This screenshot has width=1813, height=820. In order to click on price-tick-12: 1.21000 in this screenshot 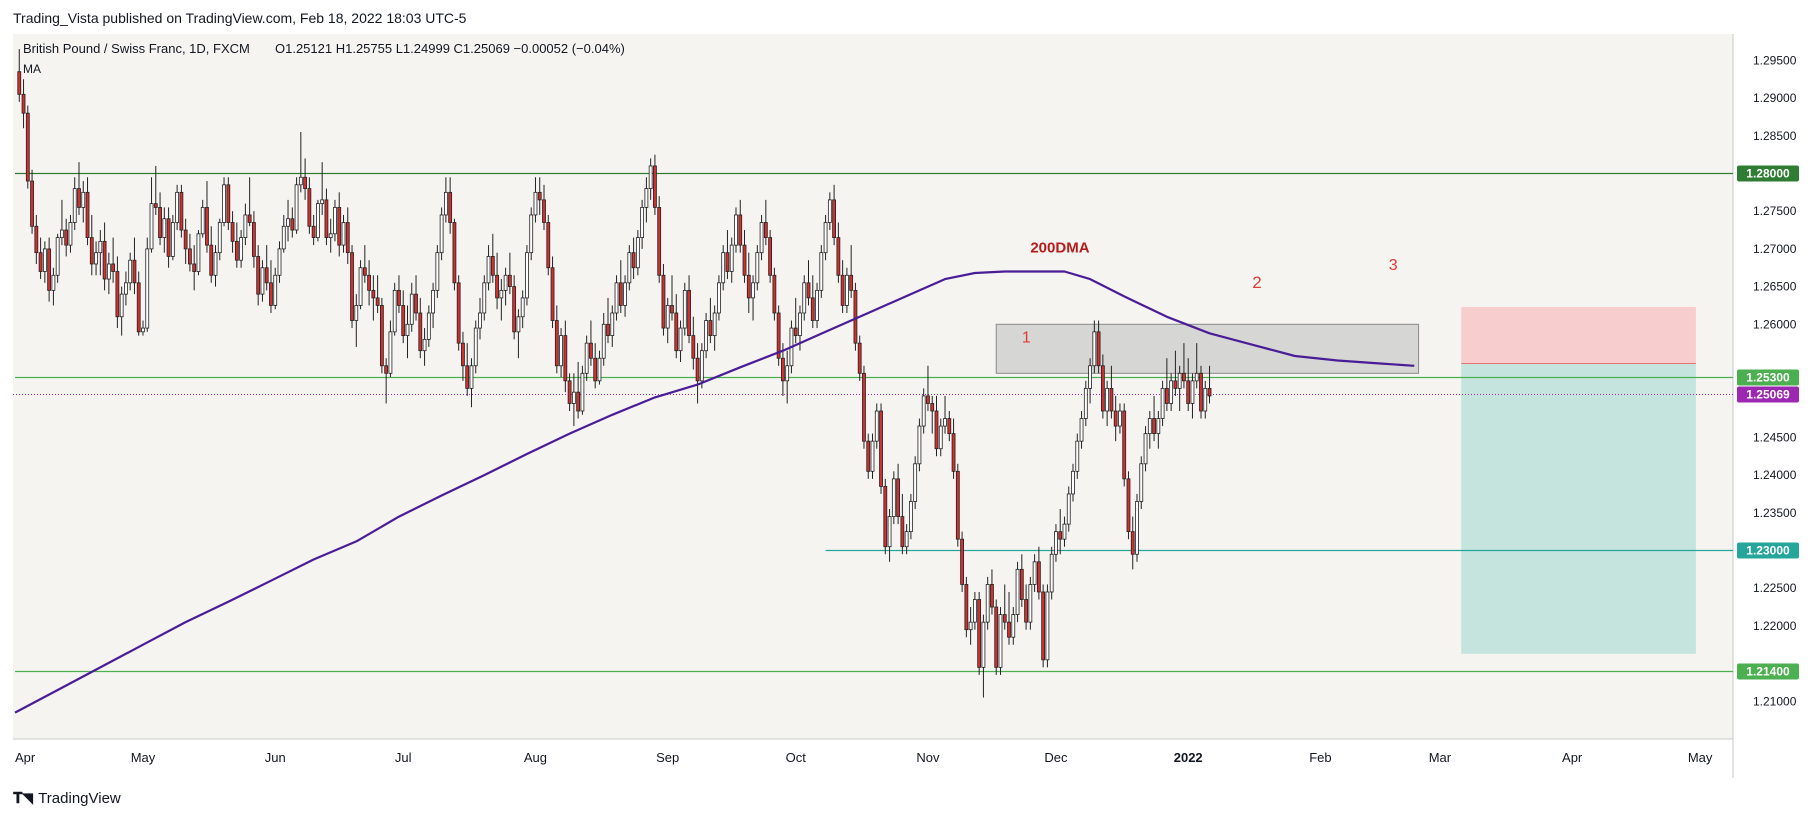, I will do `click(1775, 701)`.